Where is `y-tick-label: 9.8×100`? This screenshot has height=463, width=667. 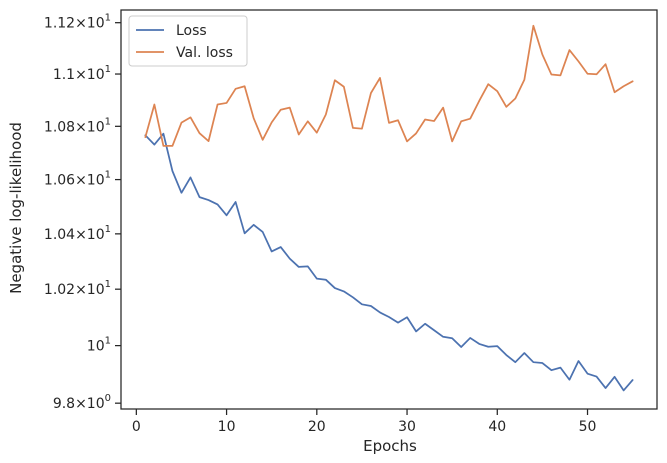 y-tick-label: 9.8×100 is located at coordinates (82, 402).